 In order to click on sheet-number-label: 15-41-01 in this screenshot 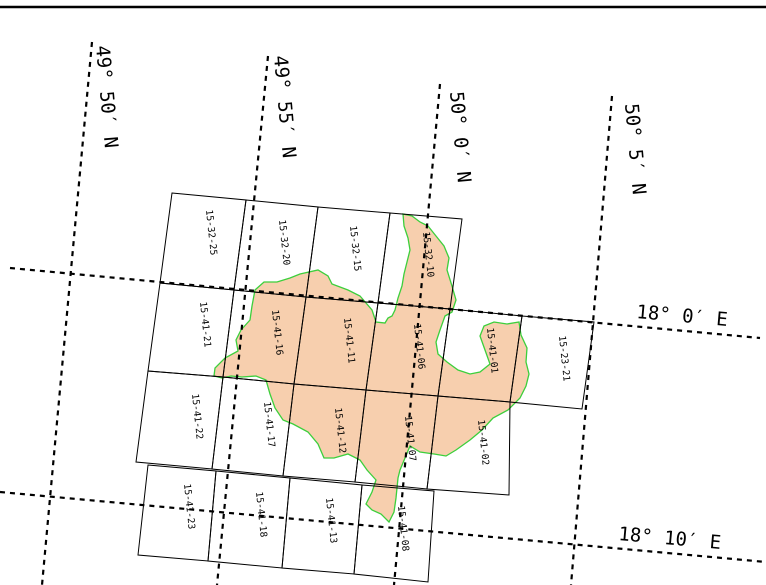, I will do `click(492, 350)`.